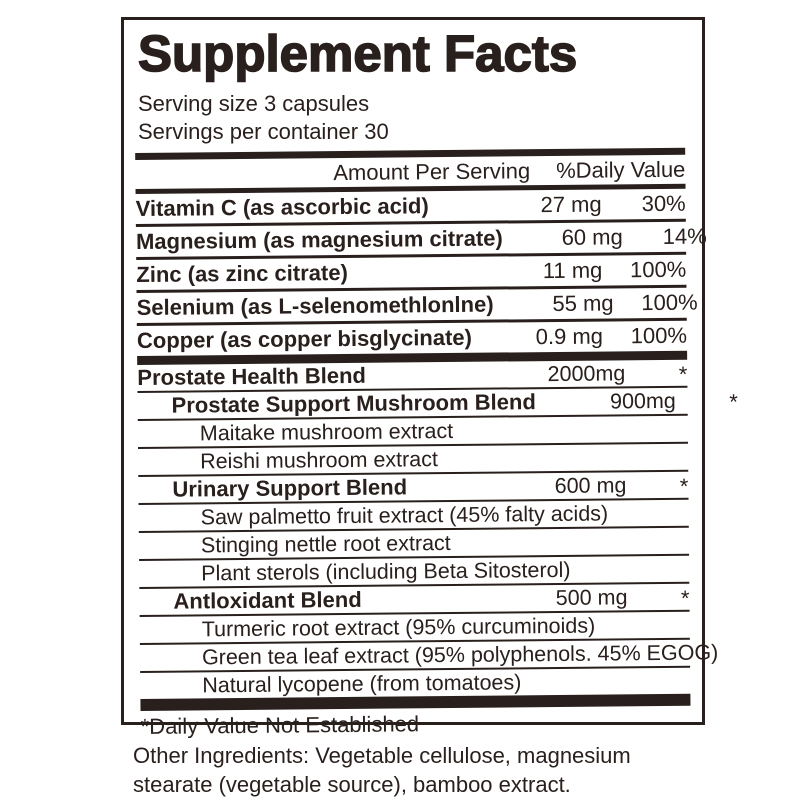  Describe the element at coordinates (571, 204) in the screenshot. I see `nutrient-amount: 27 mg` at that location.